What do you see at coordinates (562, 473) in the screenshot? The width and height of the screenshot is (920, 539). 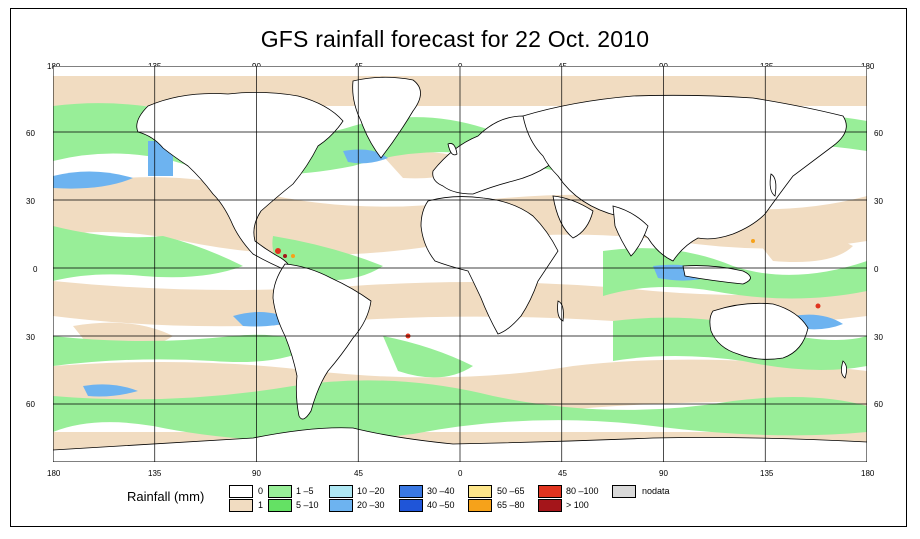 I see `lon-tick-bottom-6: 45` at bounding box center [562, 473].